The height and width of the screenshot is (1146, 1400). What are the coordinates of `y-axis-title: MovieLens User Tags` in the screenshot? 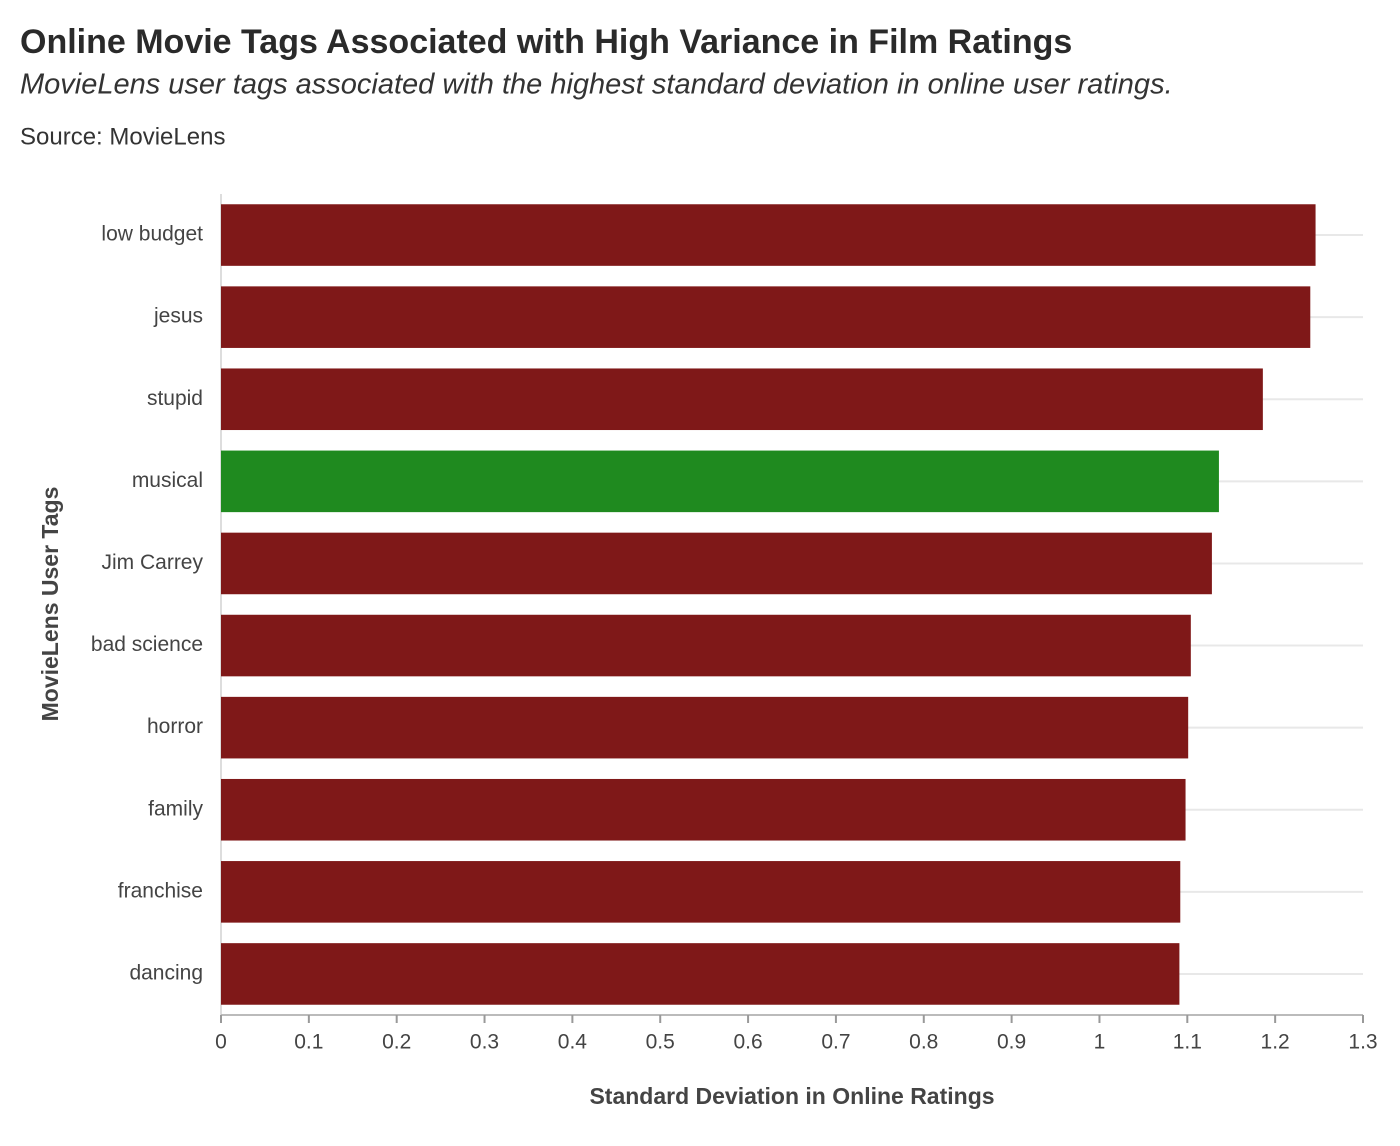 It's located at (50, 604).